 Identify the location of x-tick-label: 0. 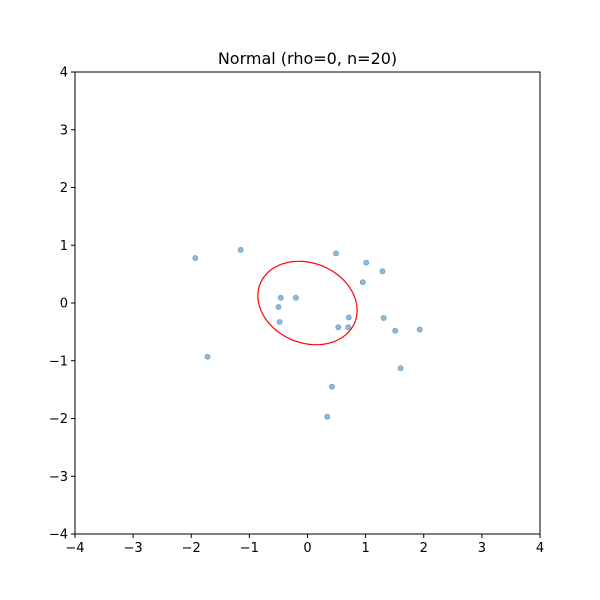
(307, 548).